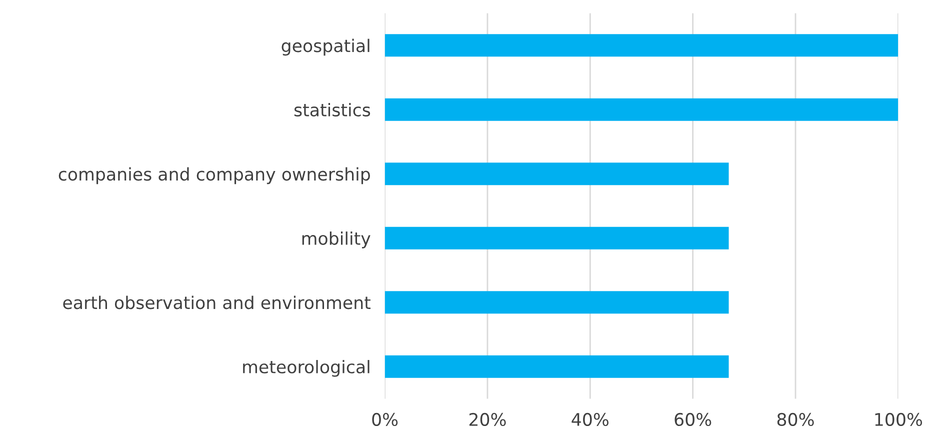  What do you see at coordinates (214, 175) in the screenshot?
I see `y-tick-label: companies and company ownership` at bounding box center [214, 175].